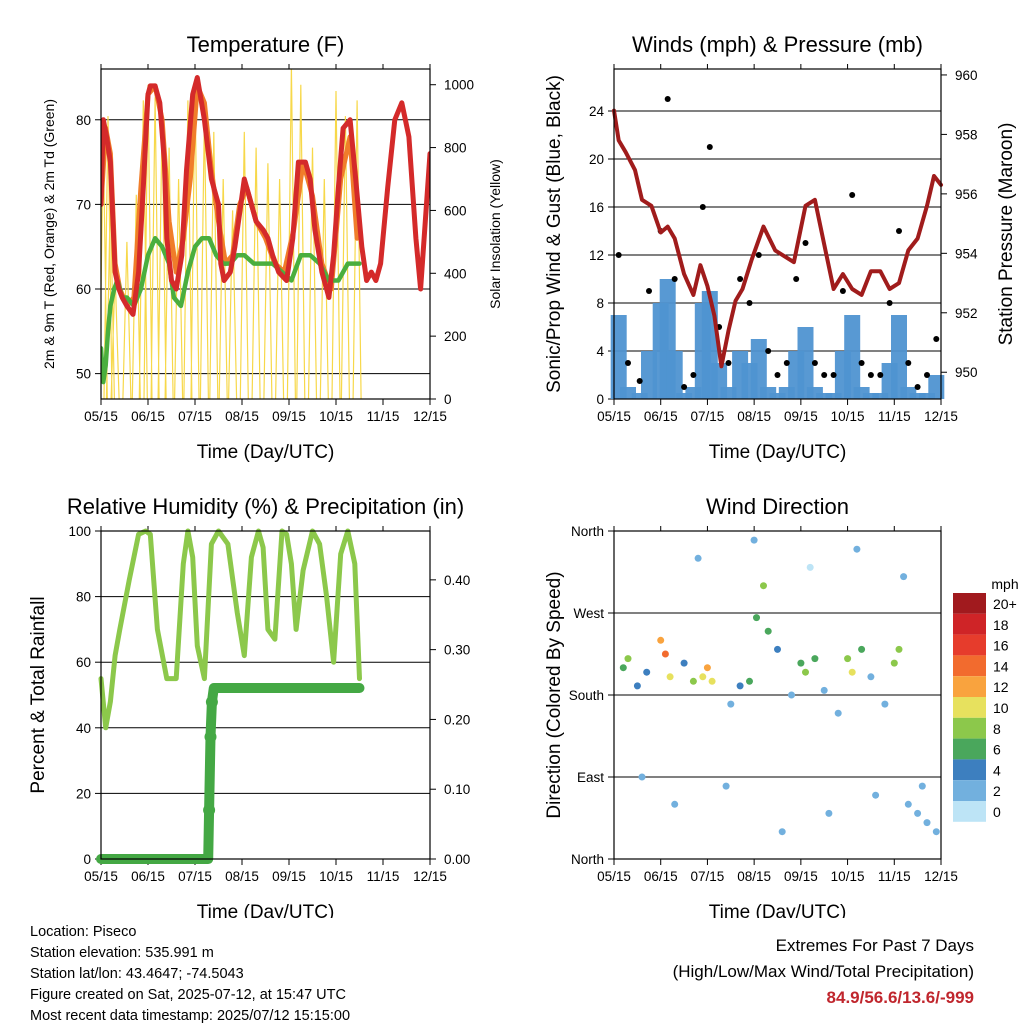 Image resolution: width=1024 pixels, height=1027 pixels. Describe the element at coordinates (966, 313) in the screenshot. I see `y2-tick-label: 952` at that location.